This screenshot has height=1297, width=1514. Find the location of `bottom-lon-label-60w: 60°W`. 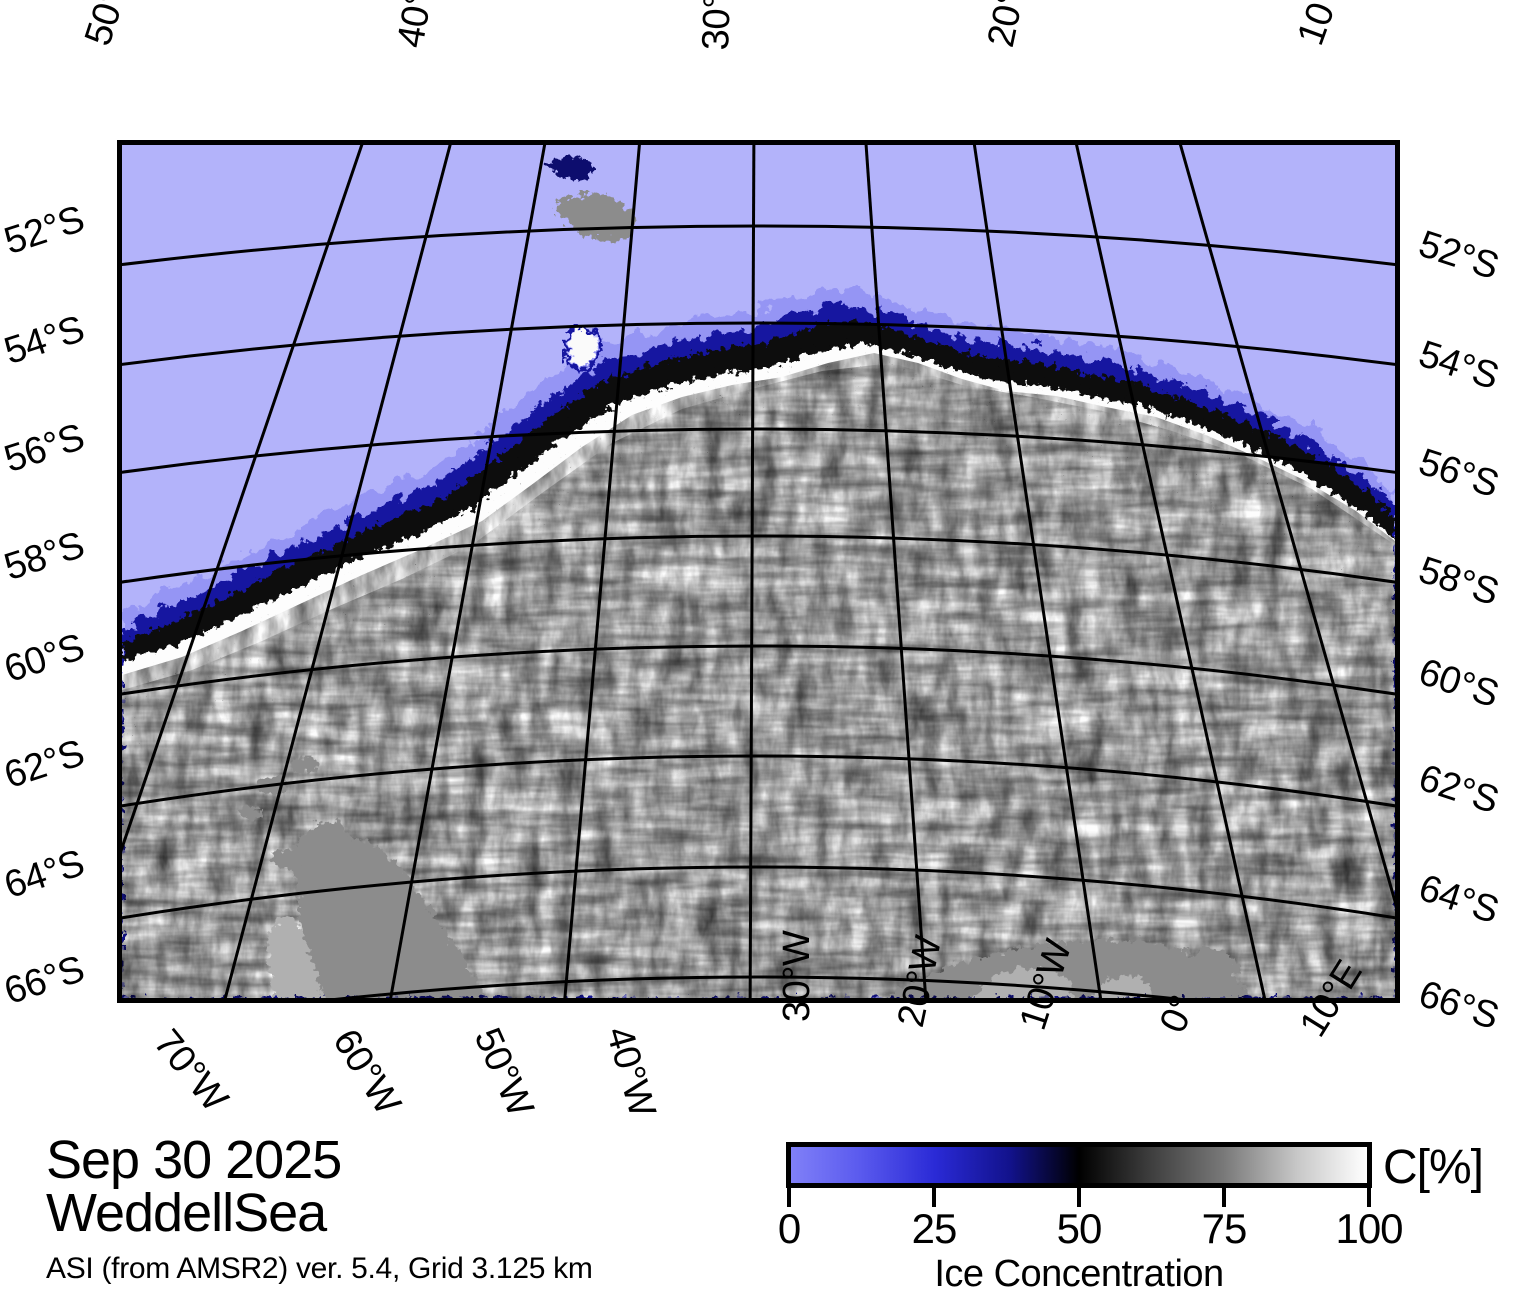

bottom-lon-label-60w: 60°W is located at coordinates (366, 1072).